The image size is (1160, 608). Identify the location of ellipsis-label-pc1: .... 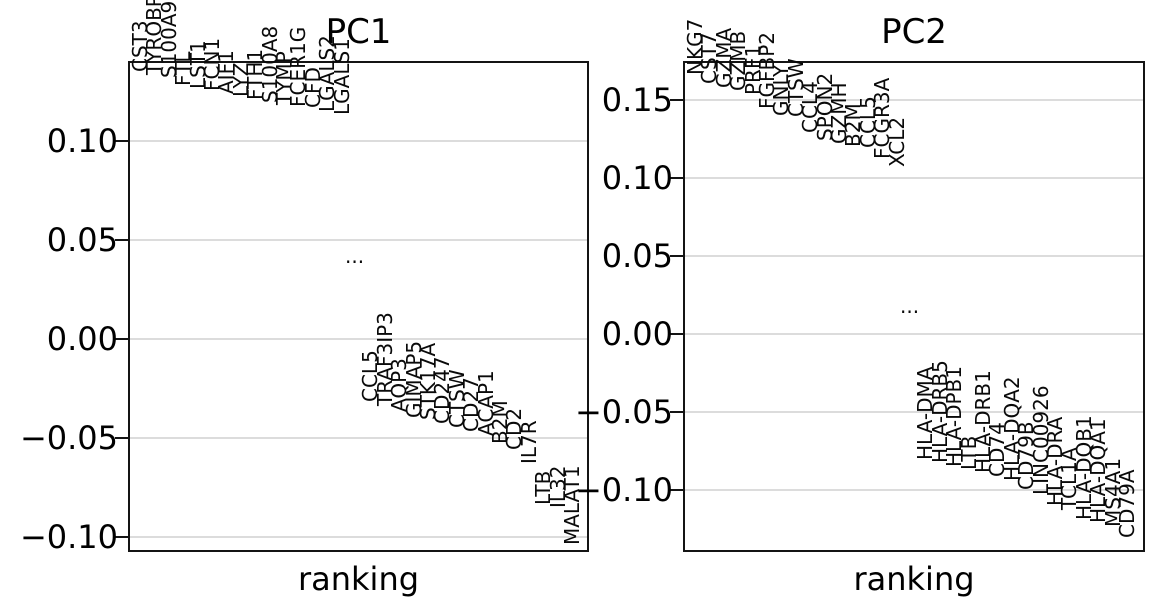
(355, 255).